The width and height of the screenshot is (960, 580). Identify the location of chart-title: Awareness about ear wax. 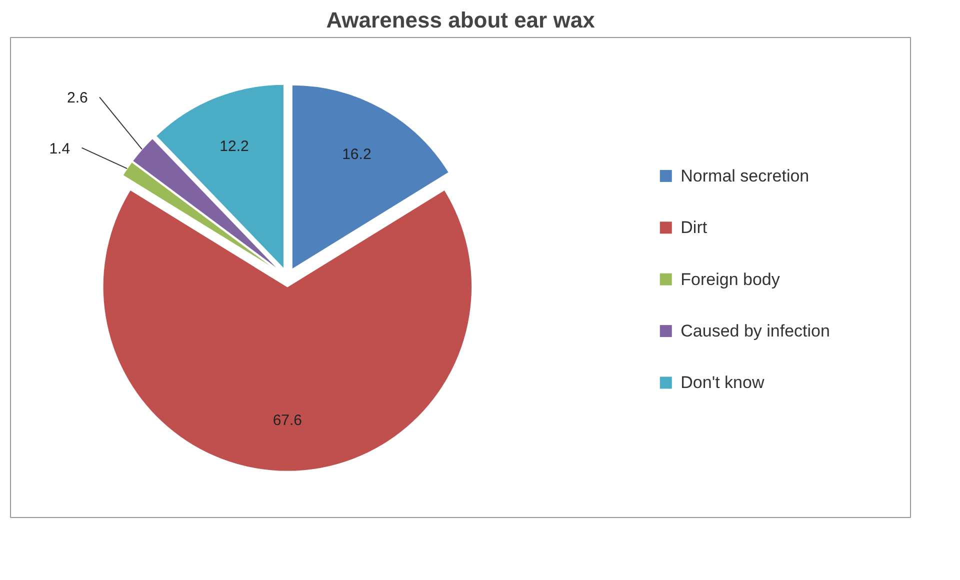
(461, 20).